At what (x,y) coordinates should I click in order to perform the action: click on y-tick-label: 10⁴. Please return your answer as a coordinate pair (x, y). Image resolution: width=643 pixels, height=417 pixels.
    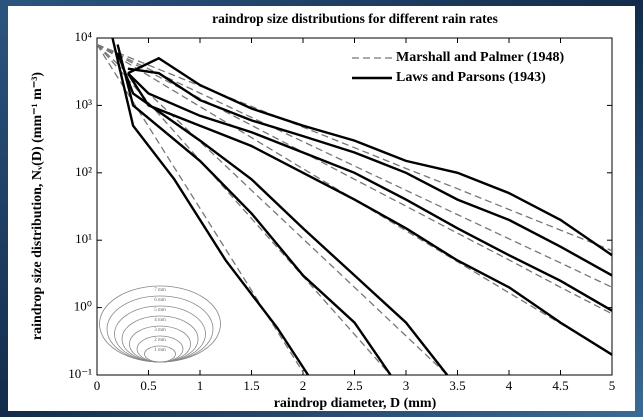
    Looking at the image, I should click on (83, 36).